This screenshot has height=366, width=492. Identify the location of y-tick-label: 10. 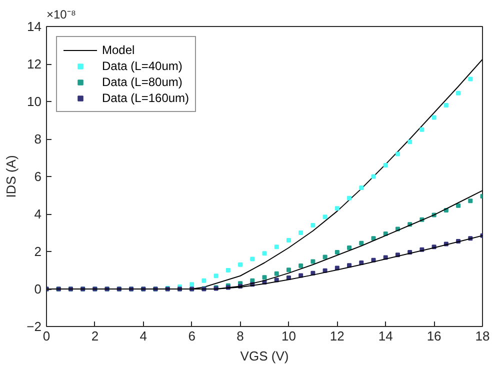
(34, 101).